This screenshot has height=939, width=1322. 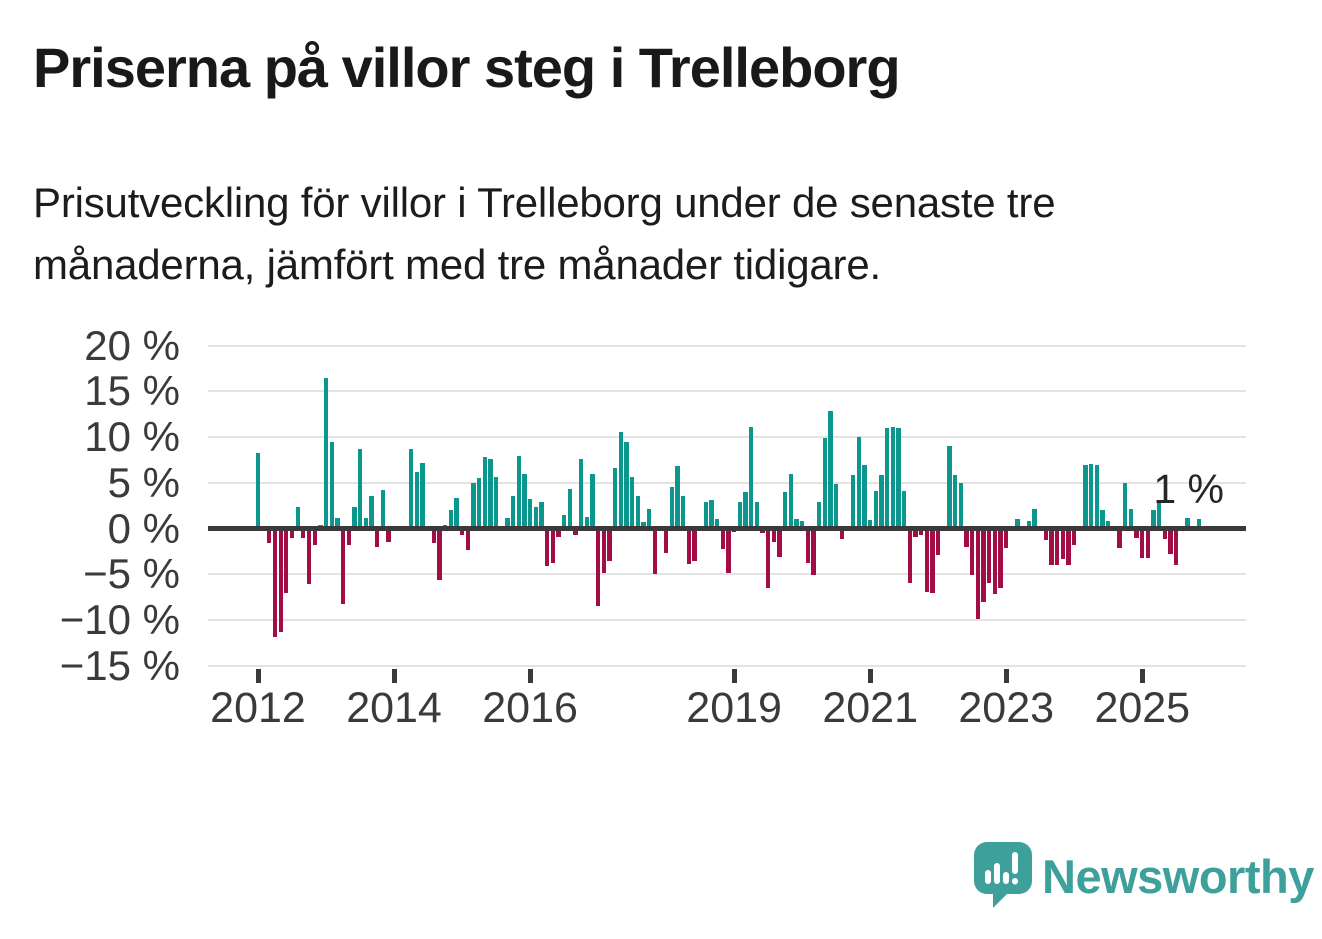 I want to click on y-axis-label--15: −15 %, so click(x=119, y=665).